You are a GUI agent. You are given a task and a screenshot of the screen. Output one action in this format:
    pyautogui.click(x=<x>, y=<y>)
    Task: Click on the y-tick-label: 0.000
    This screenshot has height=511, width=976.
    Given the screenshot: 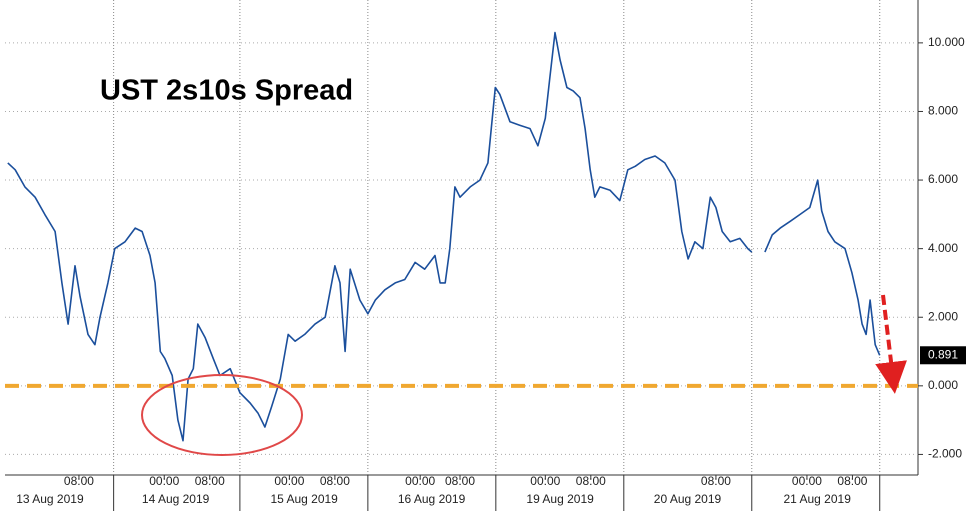 What is the action you would take?
    pyautogui.click(x=943, y=385)
    